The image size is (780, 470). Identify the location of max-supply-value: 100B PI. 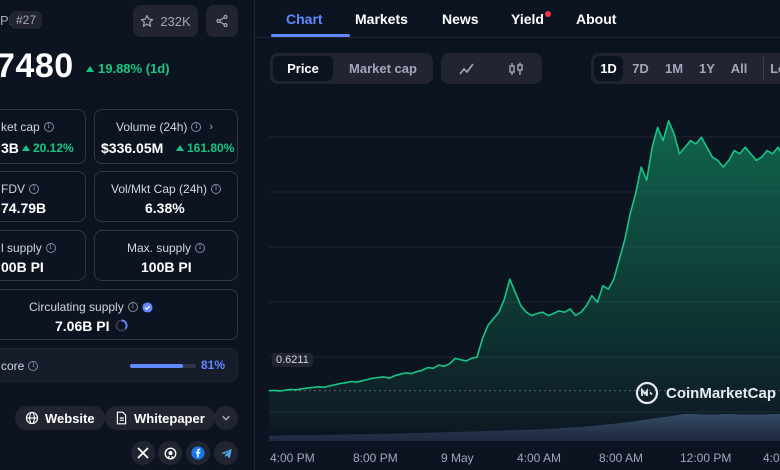
(166, 267).